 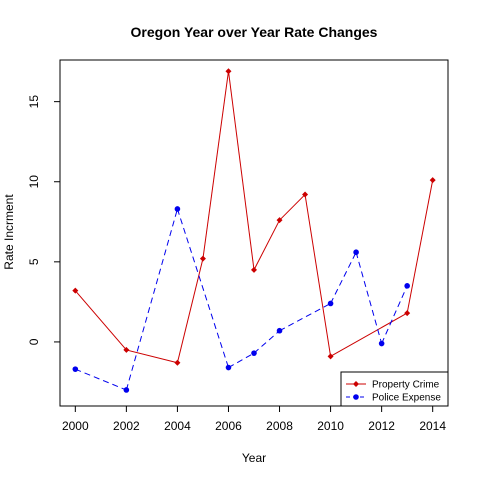 I want to click on x-axis-label: Year, so click(x=254, y=458).